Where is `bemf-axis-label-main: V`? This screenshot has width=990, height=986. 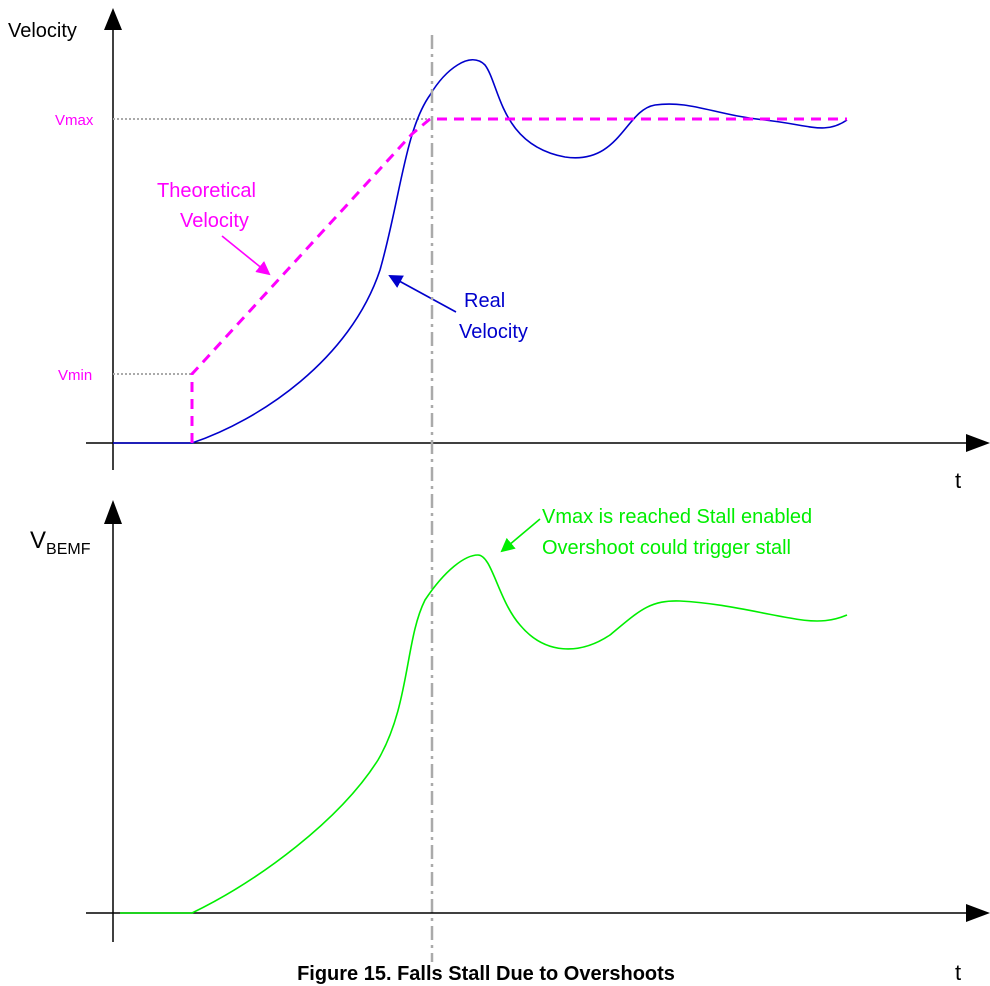 bemf-axis-label-main: V is located at coordinates (38, 540).